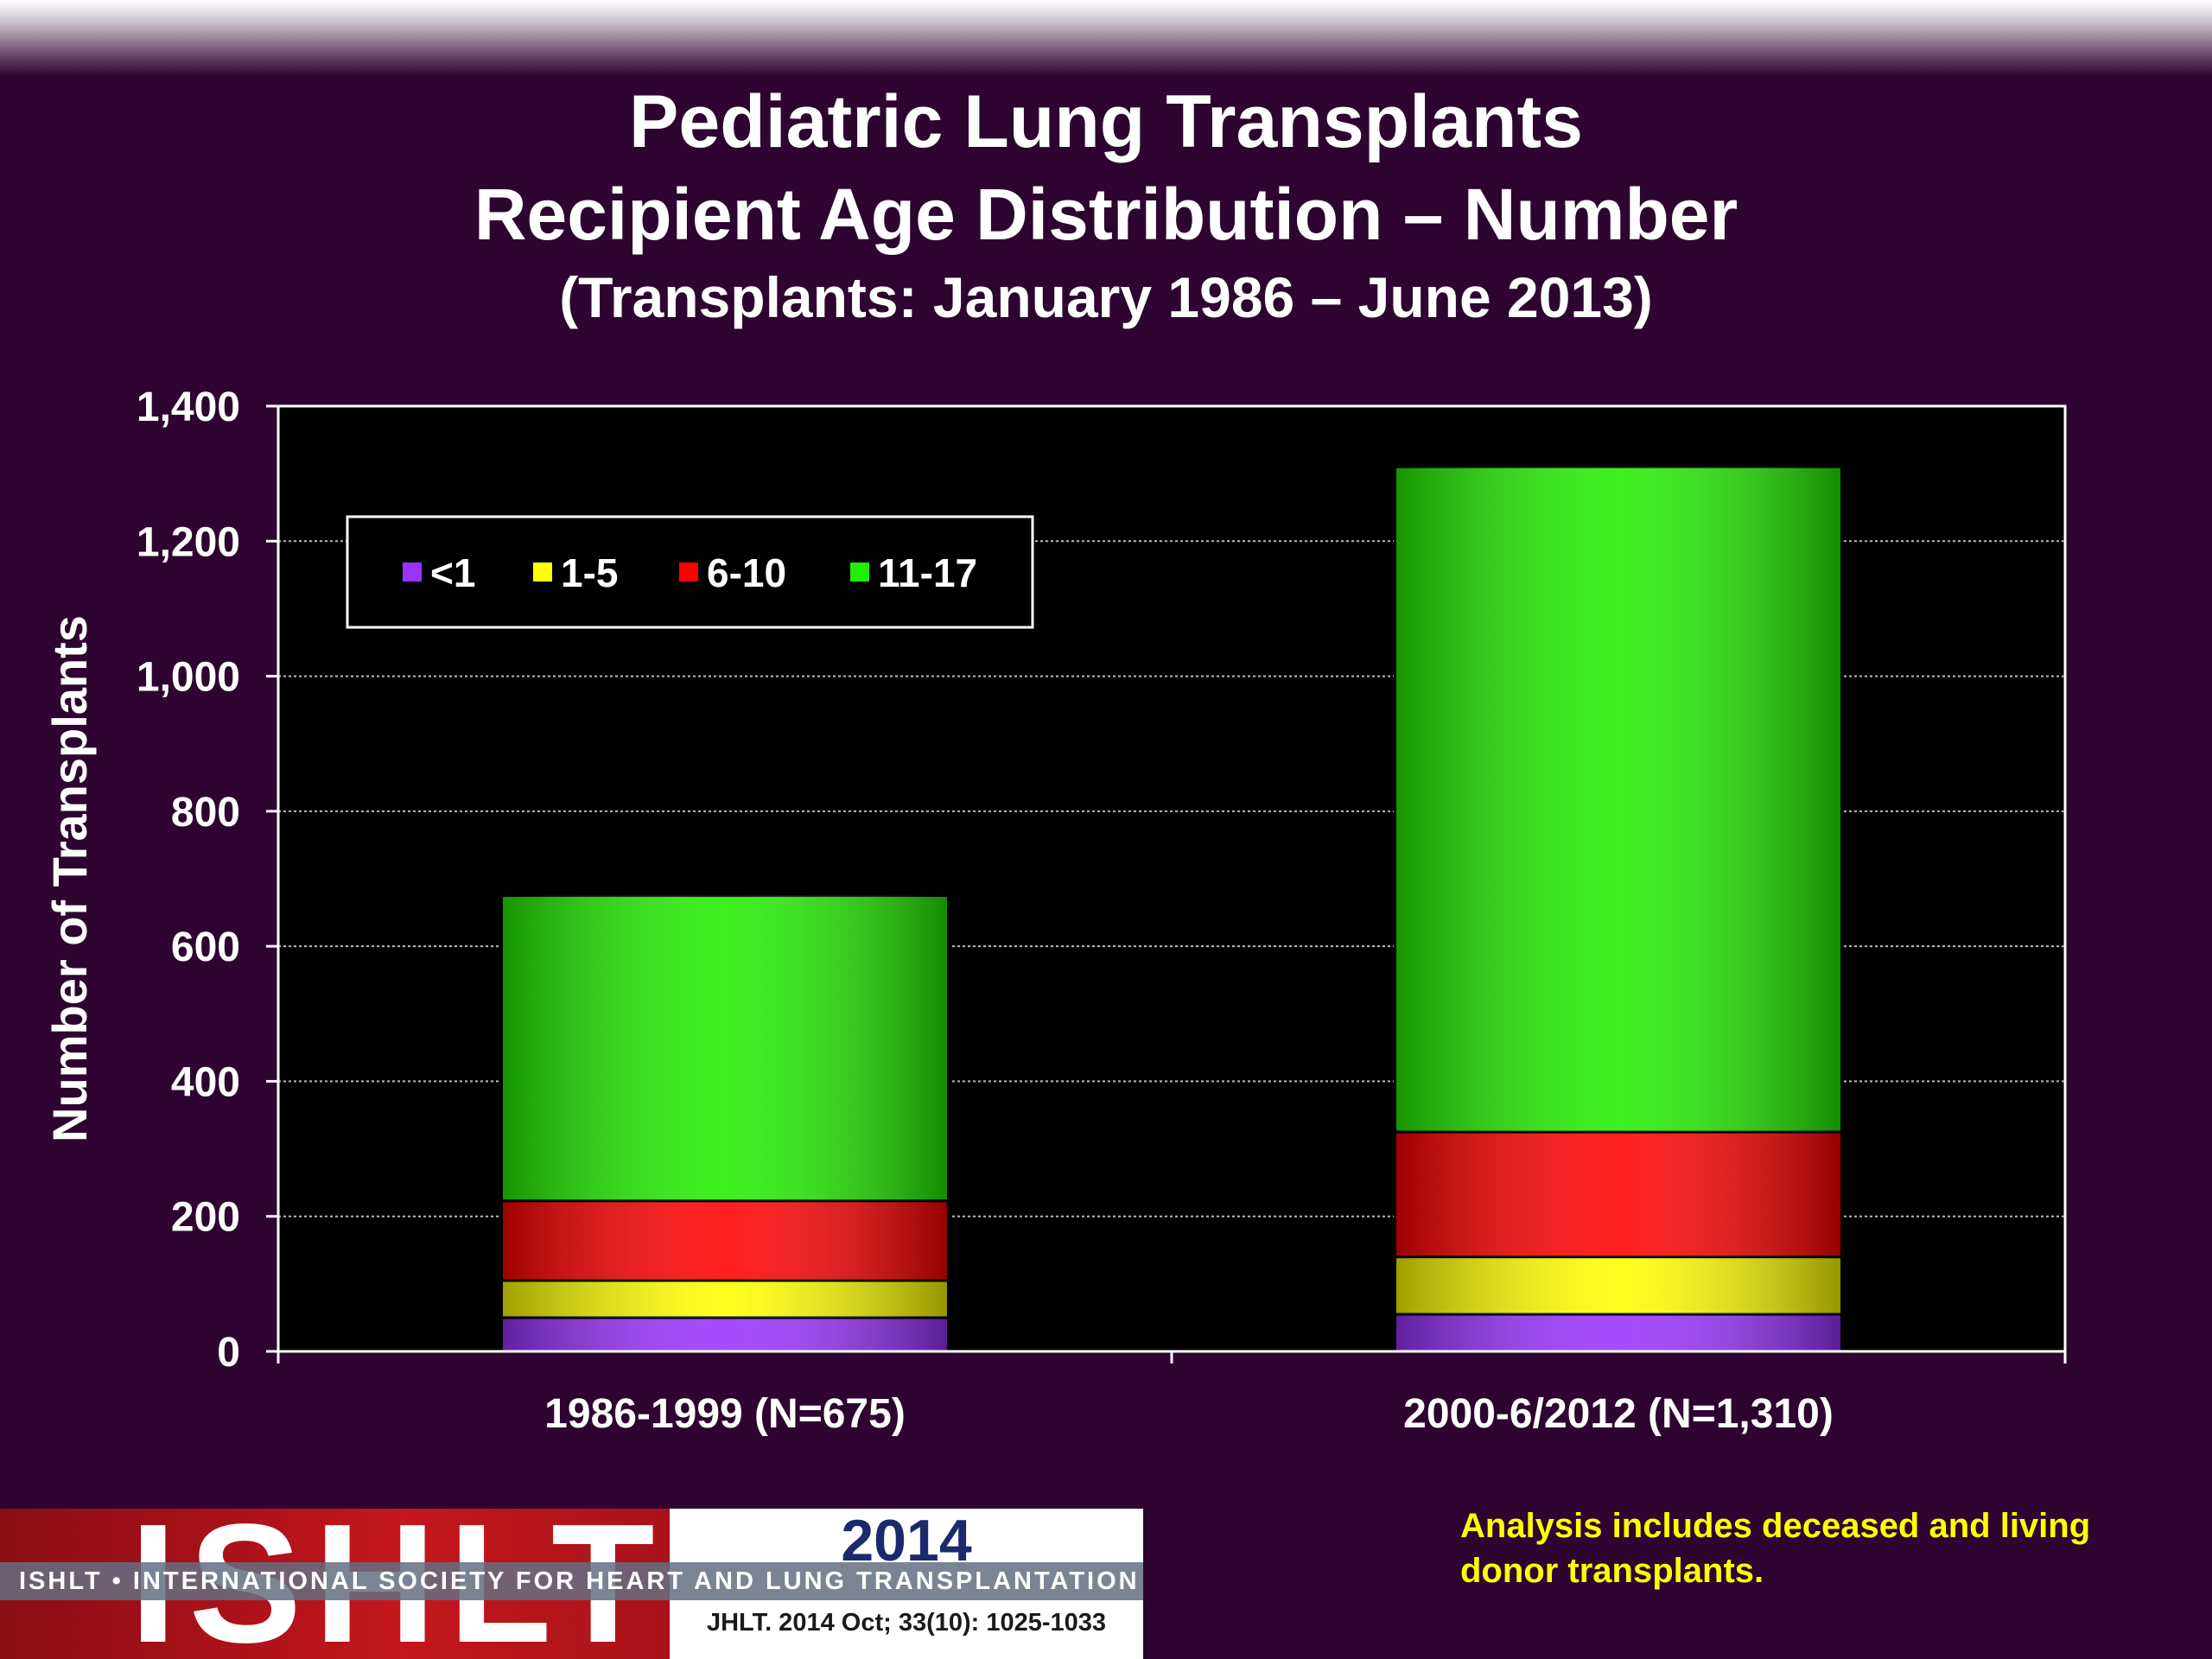 The height and width of the screenshot is (1659, 2212). What do you see at coordinates (1106, 214) in the screenshot?
I see `chart-subtitle: Recipient Age Distribution – Number` at bounding box center [1106, 214].